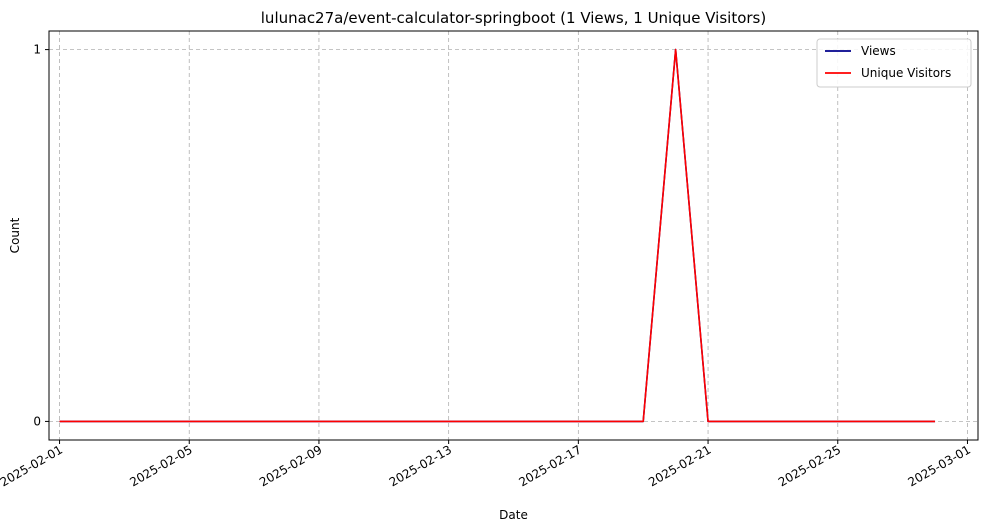 The height and width of the screenshot is (531, 988). I want to click on y-axis-ticks: 01, so click(41, 235).